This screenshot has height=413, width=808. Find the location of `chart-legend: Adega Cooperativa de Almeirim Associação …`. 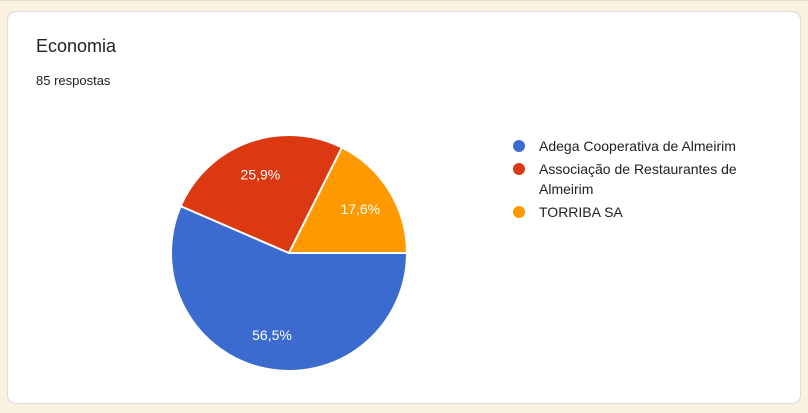

chart-legend: Adega Cooperativa de Almeirim Associação … is located at coordinates (629, 180).